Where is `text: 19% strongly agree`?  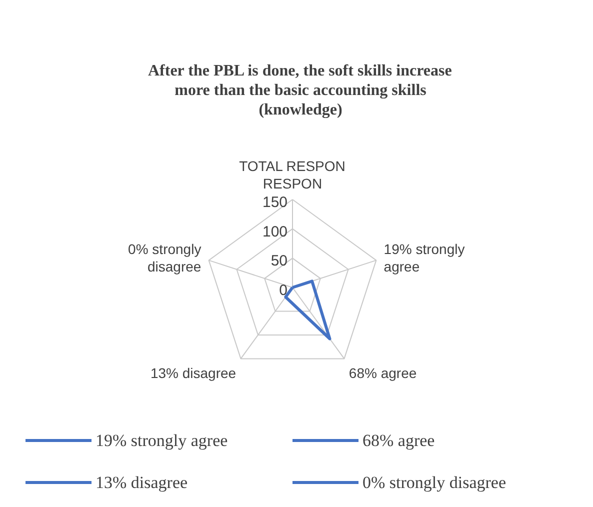 text: 19% strongly agree is located at coordinates (162, 440).